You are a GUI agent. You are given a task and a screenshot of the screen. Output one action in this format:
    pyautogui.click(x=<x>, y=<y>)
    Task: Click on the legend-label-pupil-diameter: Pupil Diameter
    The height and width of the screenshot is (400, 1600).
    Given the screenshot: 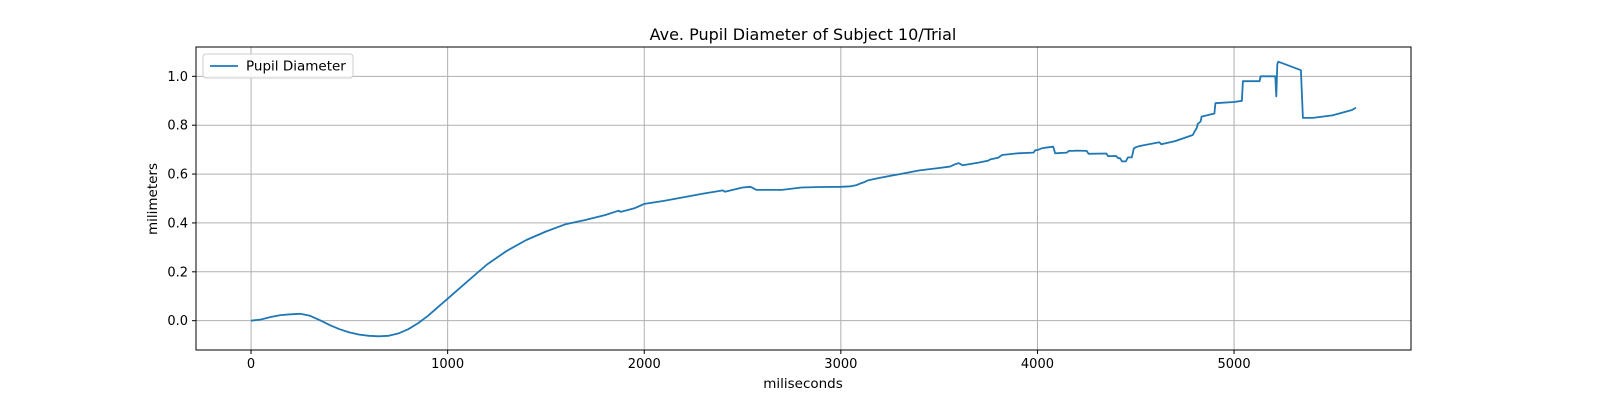 What is the action you would take?
    pyautogui.click(x=296, y=67)
    